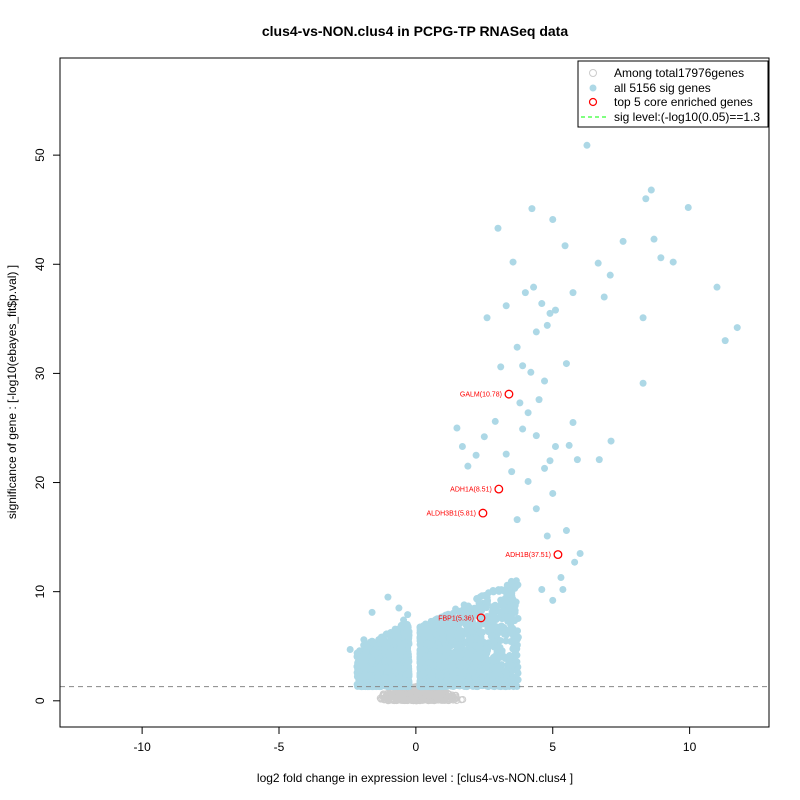 The height and width of the screenshot is (800, 800). I want to click on core-gene-label: ALDH3B1(5.81), so click(451, 514).